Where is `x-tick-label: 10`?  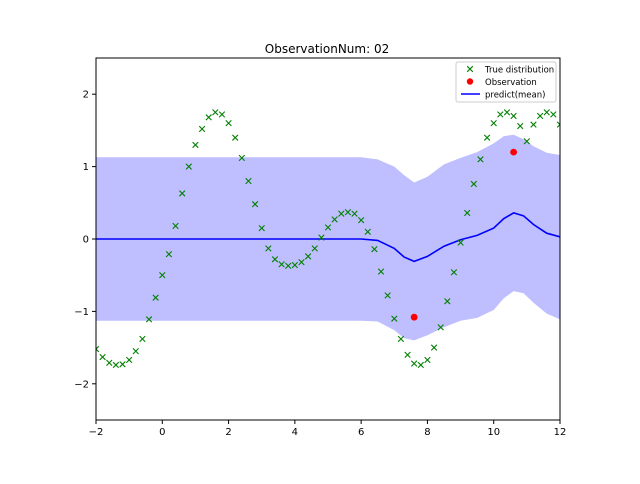 x-tick-label: 10 is located at coordinates (493, 432).